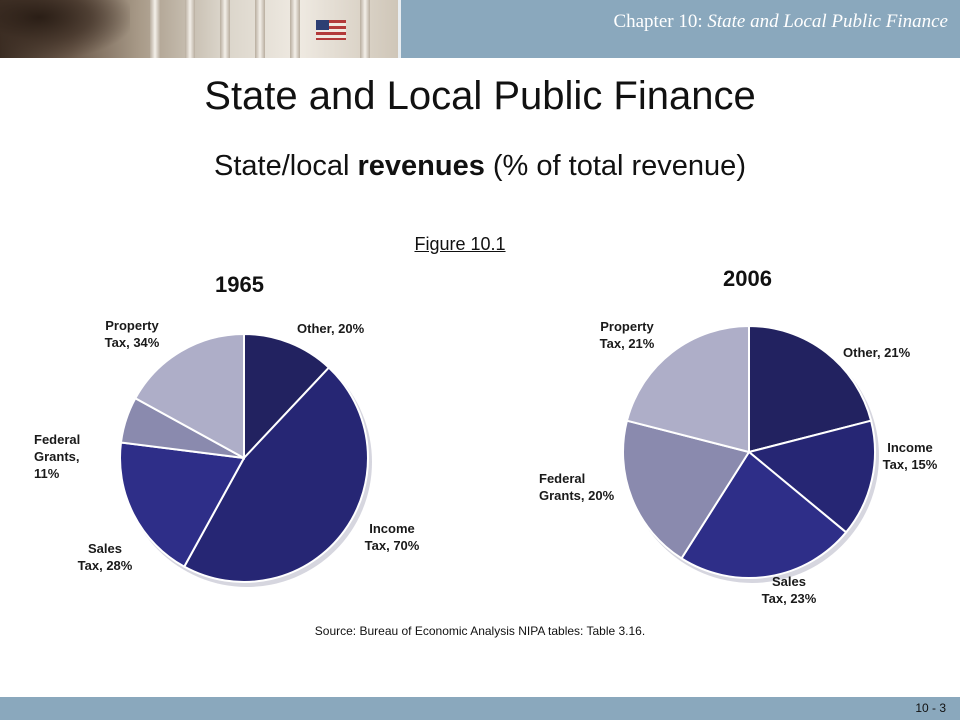 Image resolution: width=960 pixels, height=720 pixels. Describe the element at coordinates (627, 335) in the screenshot. I see `slice-label-property-tax: Property Tax, 21%` at that location.